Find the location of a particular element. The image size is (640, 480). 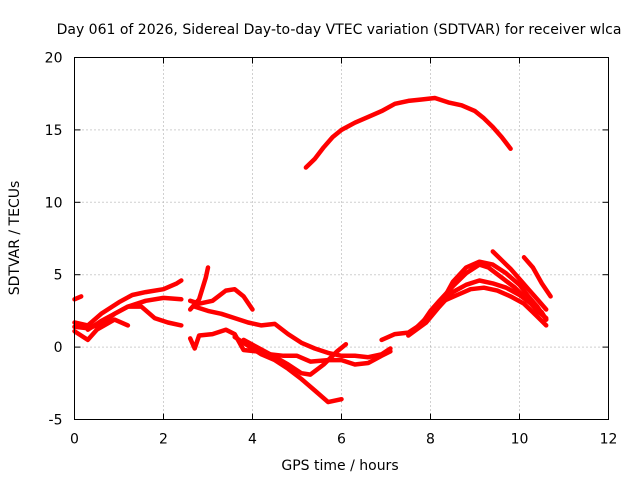

x-tick-label: 10 is located at coordinates (520, 440).